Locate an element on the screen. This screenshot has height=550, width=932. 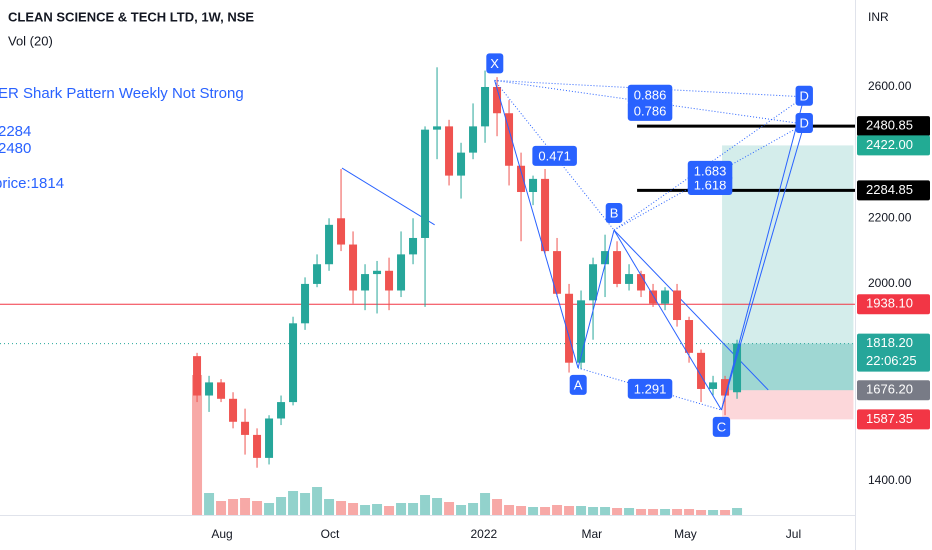
ratio-label-box is located at coordinates (650, 110).